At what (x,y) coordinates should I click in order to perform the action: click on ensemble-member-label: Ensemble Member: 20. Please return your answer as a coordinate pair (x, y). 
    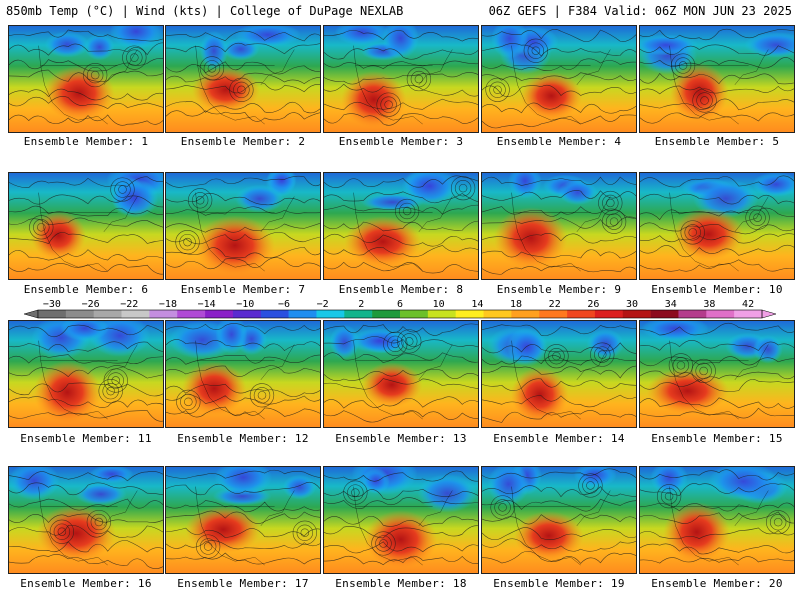
    Looking at the image, I should click on (717, 583).